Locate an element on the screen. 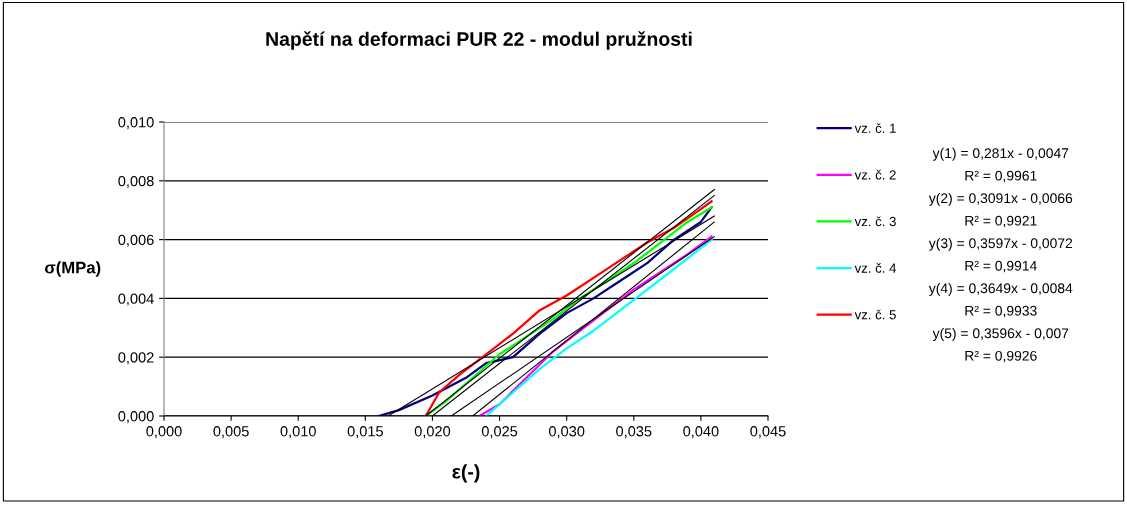  text: y(1) = 0,281x - 0,0047 is located at coordinates (1000, 154).